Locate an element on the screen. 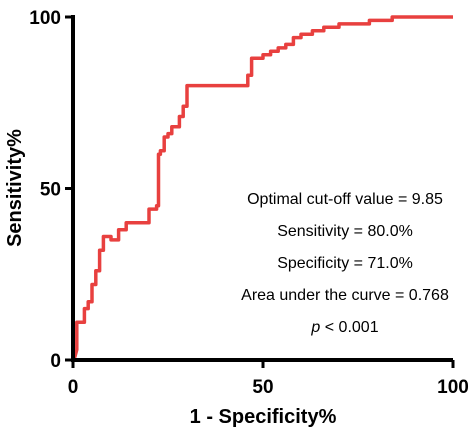 Image resolution: width=474 pixels, height=441 pixels. x-axis-label: 1 - Specificity% is located at coordinates (263, 417).